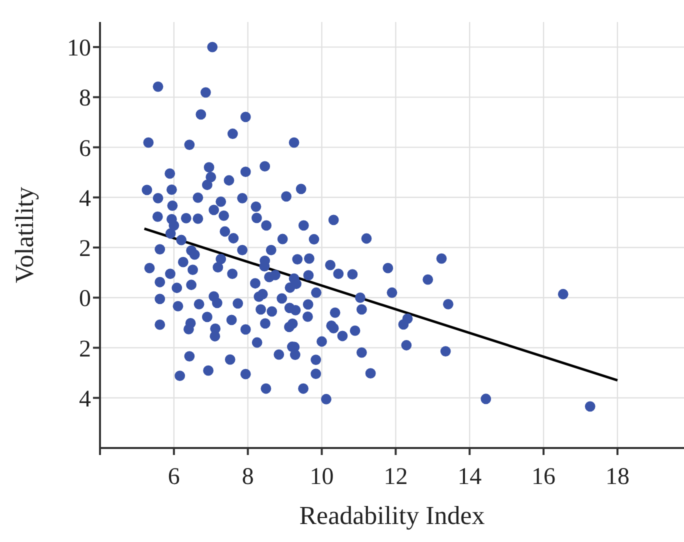 The width and height of the screenshot is (684, 542). I want to click on x-tick-label: 10, so click(322, 477).